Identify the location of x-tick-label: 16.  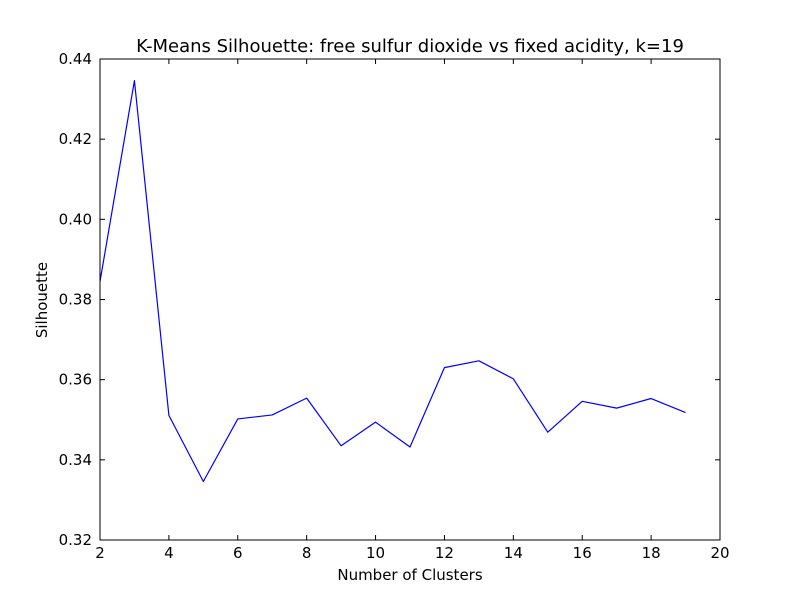
(582, 553).